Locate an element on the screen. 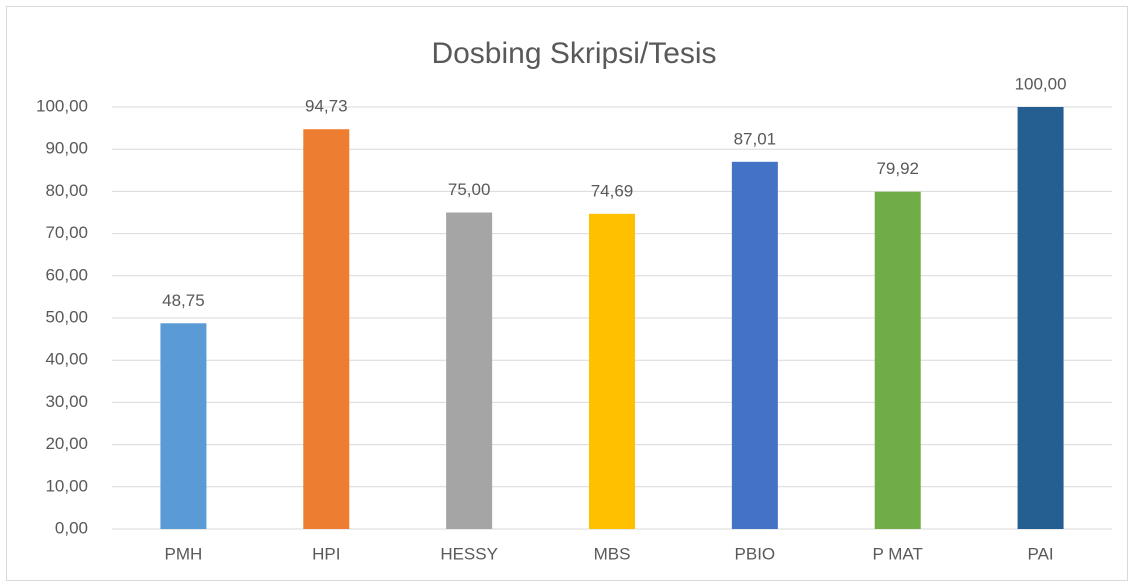 The height and width of the screenshot is (587, 1134). y-tick-label: 70,00 is located at coordinates (66, 232).